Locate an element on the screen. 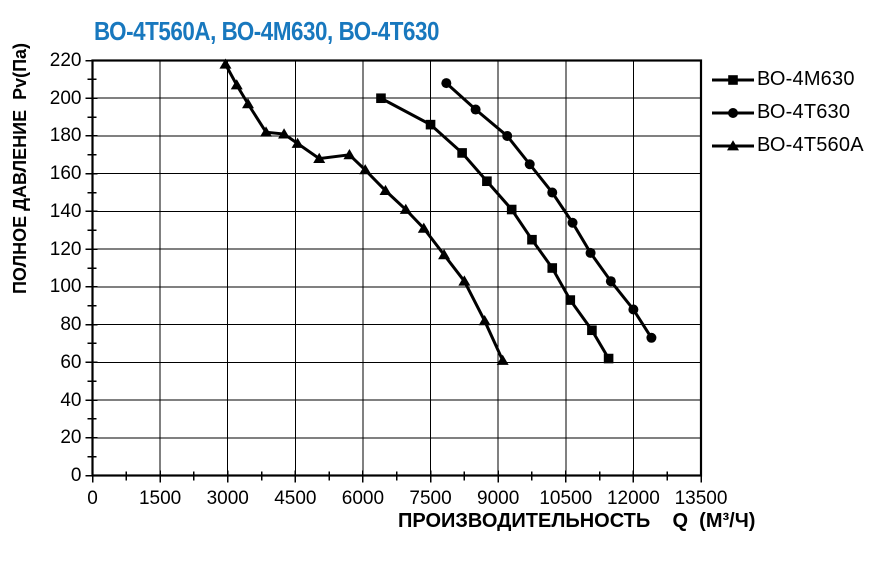 The image size is (894, 565). series-square is located at coordinates (495, 228).